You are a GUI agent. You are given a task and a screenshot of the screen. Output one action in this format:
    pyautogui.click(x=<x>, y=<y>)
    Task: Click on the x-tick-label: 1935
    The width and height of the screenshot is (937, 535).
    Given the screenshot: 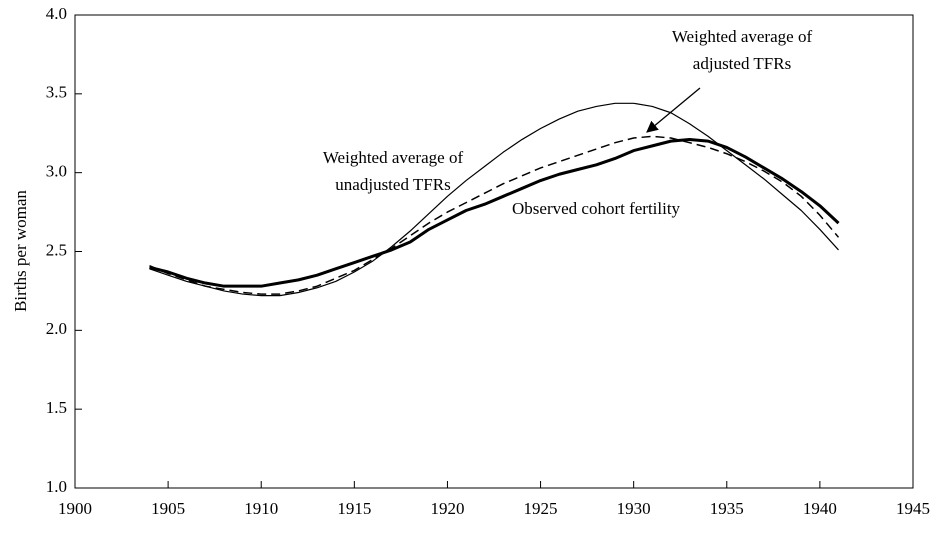 What is the action you would take?
    pyautogui.click(x=727, y=508)
    